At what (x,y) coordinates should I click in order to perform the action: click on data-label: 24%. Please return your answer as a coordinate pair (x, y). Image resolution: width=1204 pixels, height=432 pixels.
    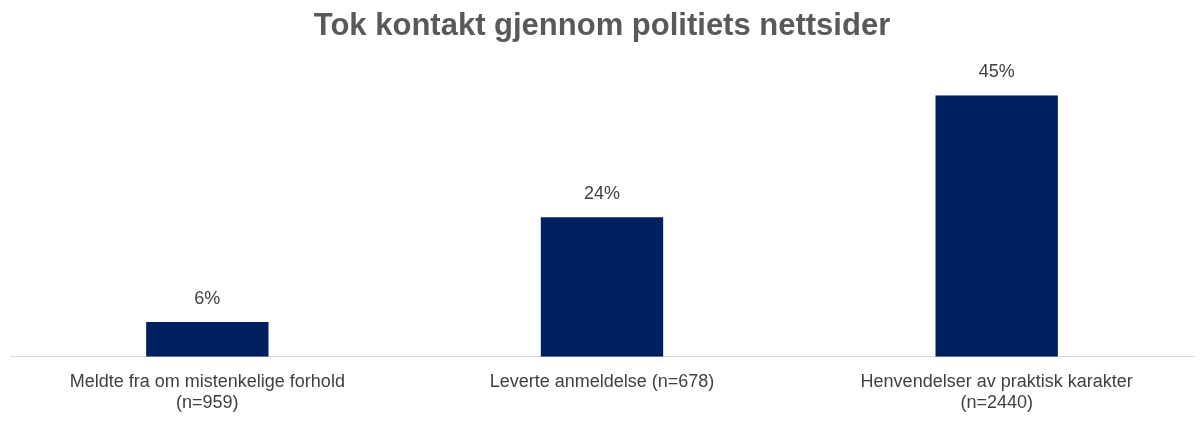
    Looking at the image, I should click on (602, 193).